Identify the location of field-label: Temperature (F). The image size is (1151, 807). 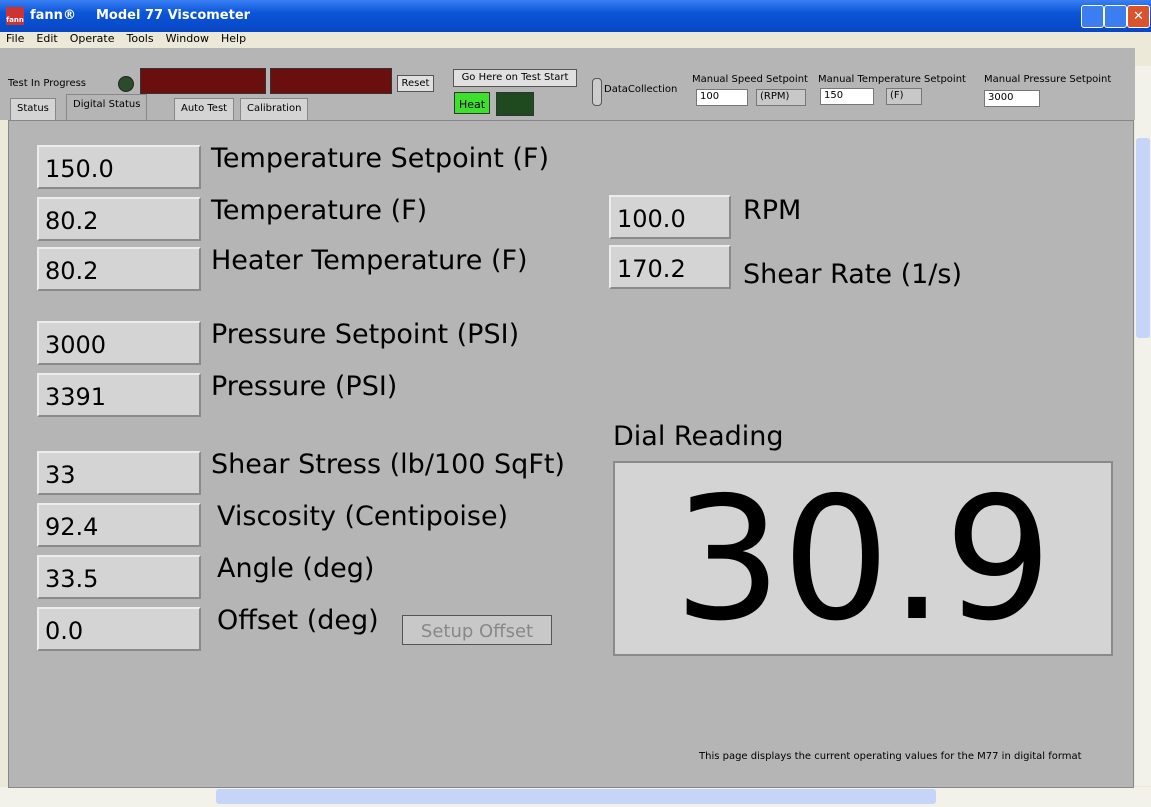
(319, 210).